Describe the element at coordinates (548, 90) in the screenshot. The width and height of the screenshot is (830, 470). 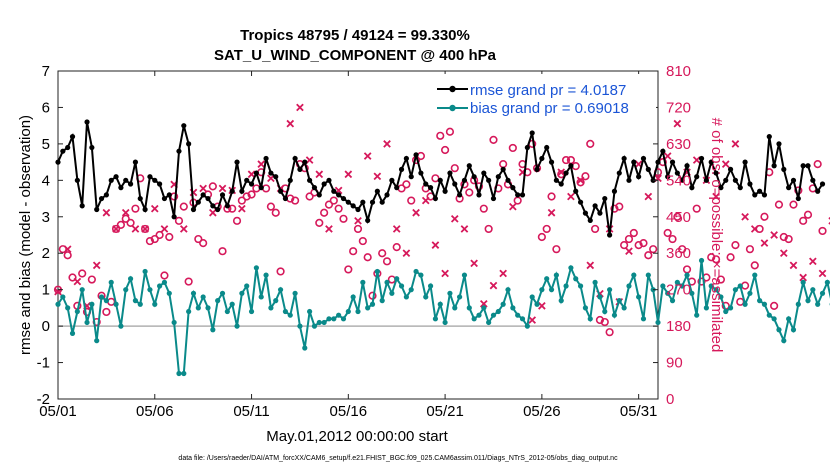
I see `legend-rmse-label: rmse grand pr = 4.0187` at that location.